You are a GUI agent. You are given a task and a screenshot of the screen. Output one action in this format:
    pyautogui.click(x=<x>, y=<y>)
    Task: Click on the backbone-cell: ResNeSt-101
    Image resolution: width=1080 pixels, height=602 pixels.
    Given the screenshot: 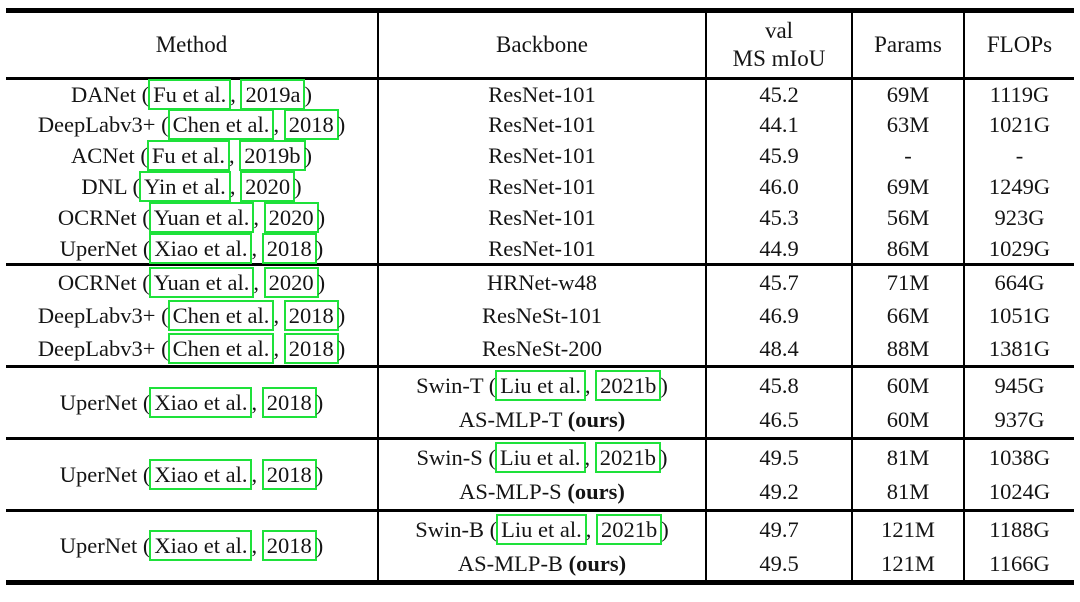 What is the action you would take?
    pyautogui.click(x=541, y=315)
    